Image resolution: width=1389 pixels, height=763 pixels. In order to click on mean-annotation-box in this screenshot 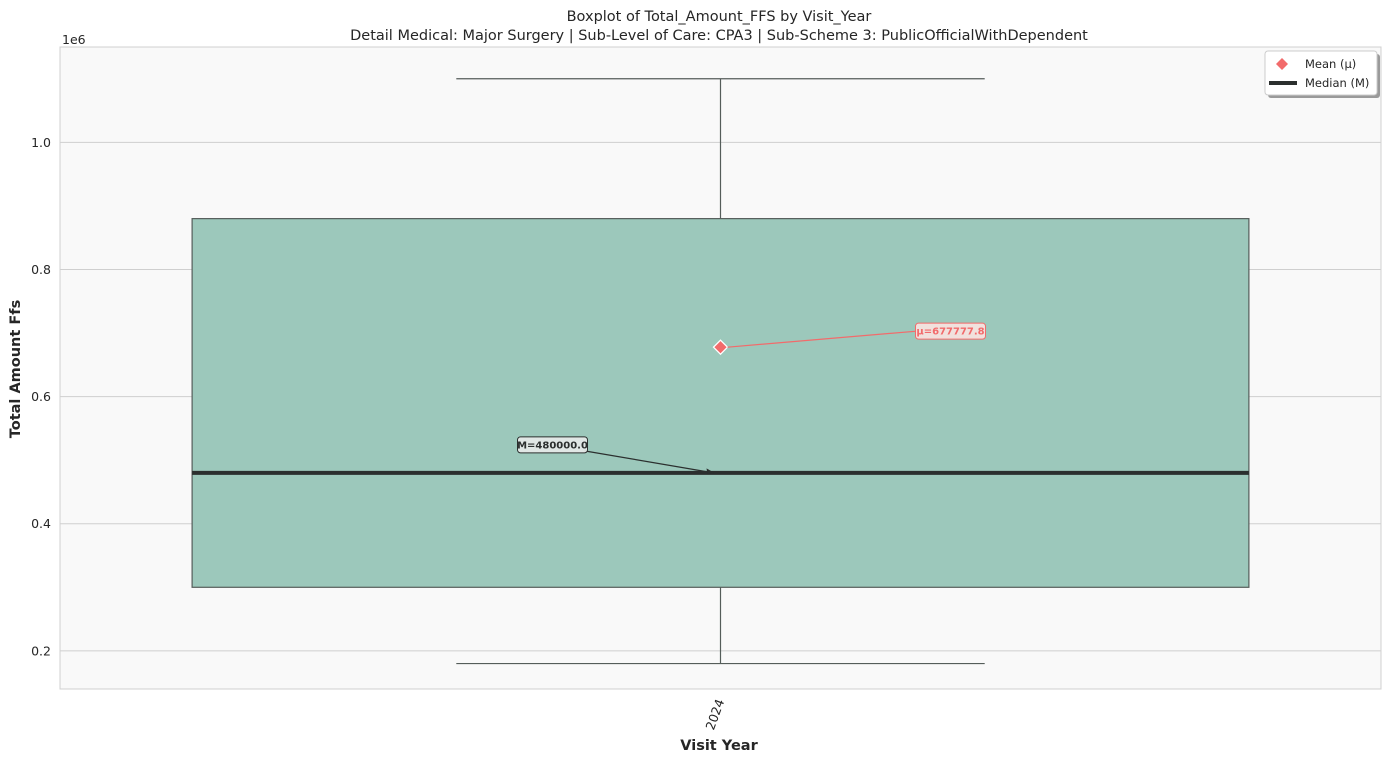, I will do `click(950, 331)`.